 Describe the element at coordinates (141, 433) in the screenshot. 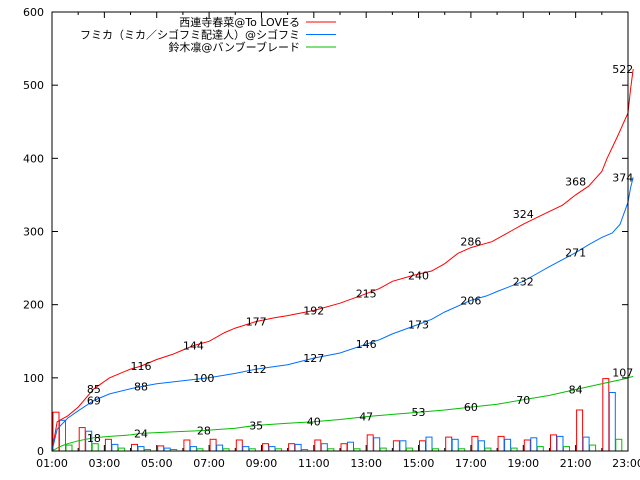

I see `data-label-series-3-2: 24` at that location.